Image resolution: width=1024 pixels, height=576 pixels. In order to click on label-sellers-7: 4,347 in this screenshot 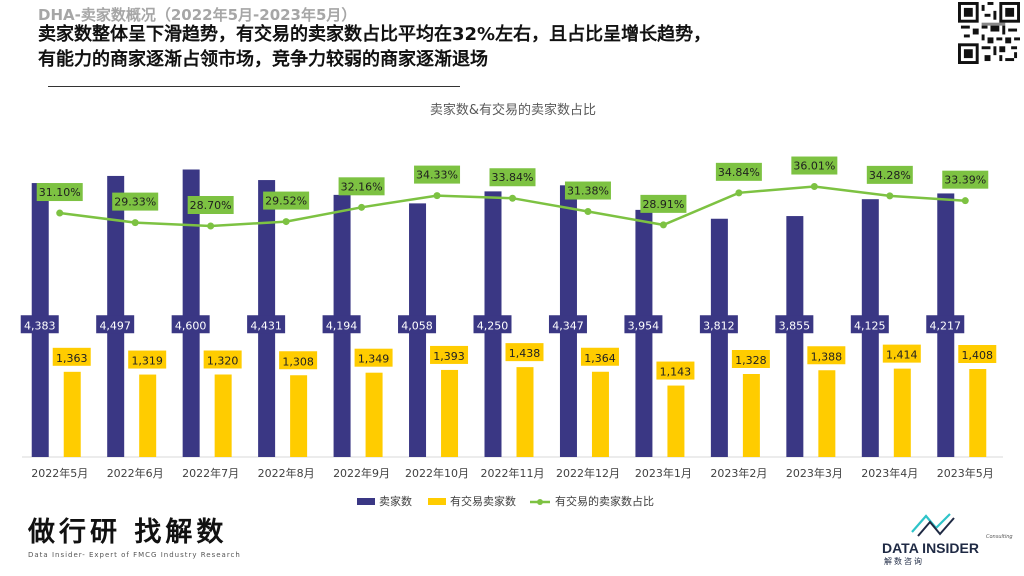, I will do `click(568, 325)`.